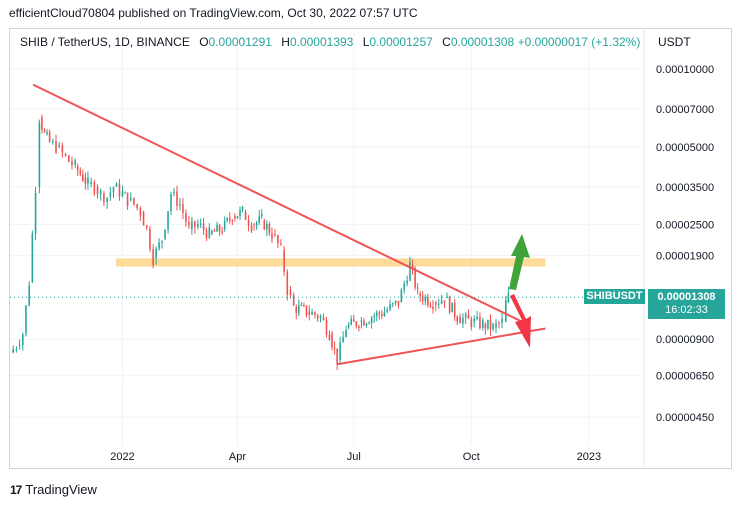  What do you see at coordinates (53, 489) in the screenshot?
I see `footer-brand: 17 TradingView` at bounding box center [53, 489].